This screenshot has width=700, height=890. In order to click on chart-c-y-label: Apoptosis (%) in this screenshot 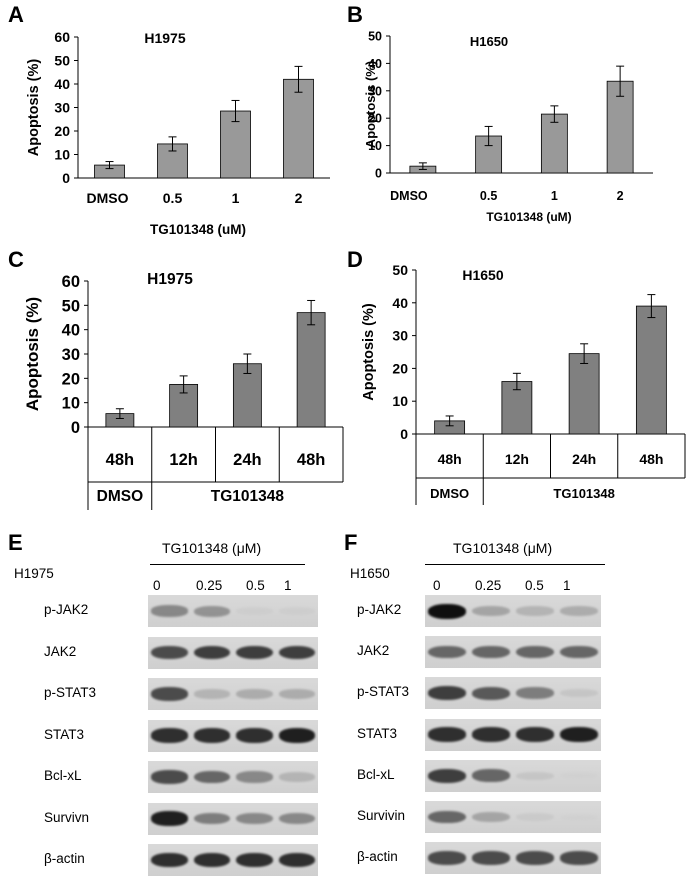, I will do `click(32, 354)`.